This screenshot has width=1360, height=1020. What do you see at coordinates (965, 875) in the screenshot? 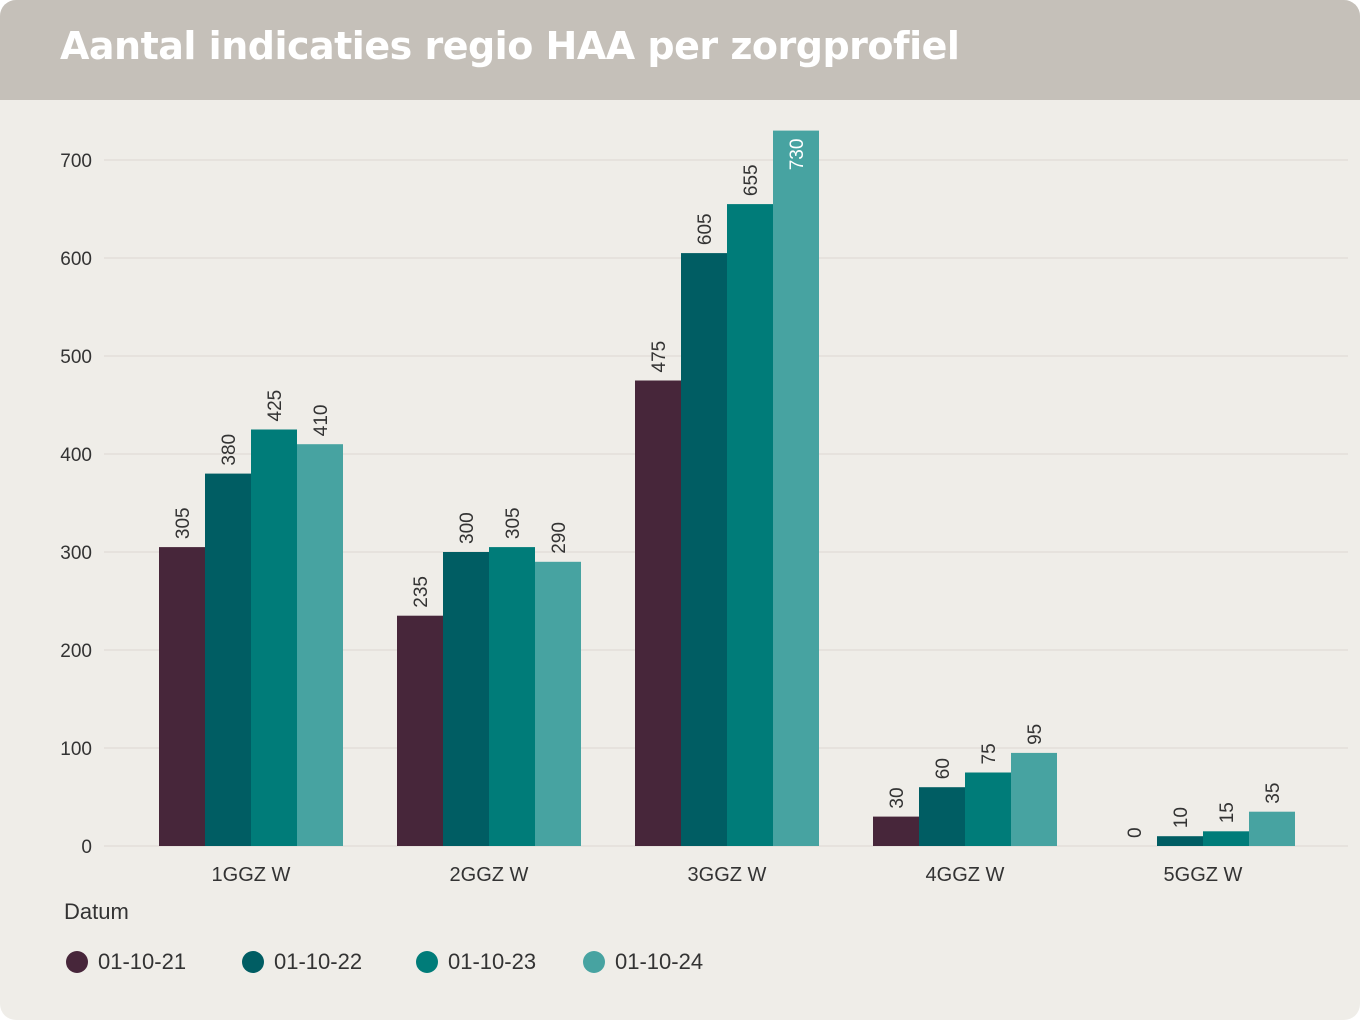
I see `x-tick-label: 4GGZ W` at bounding box center [965, 875].